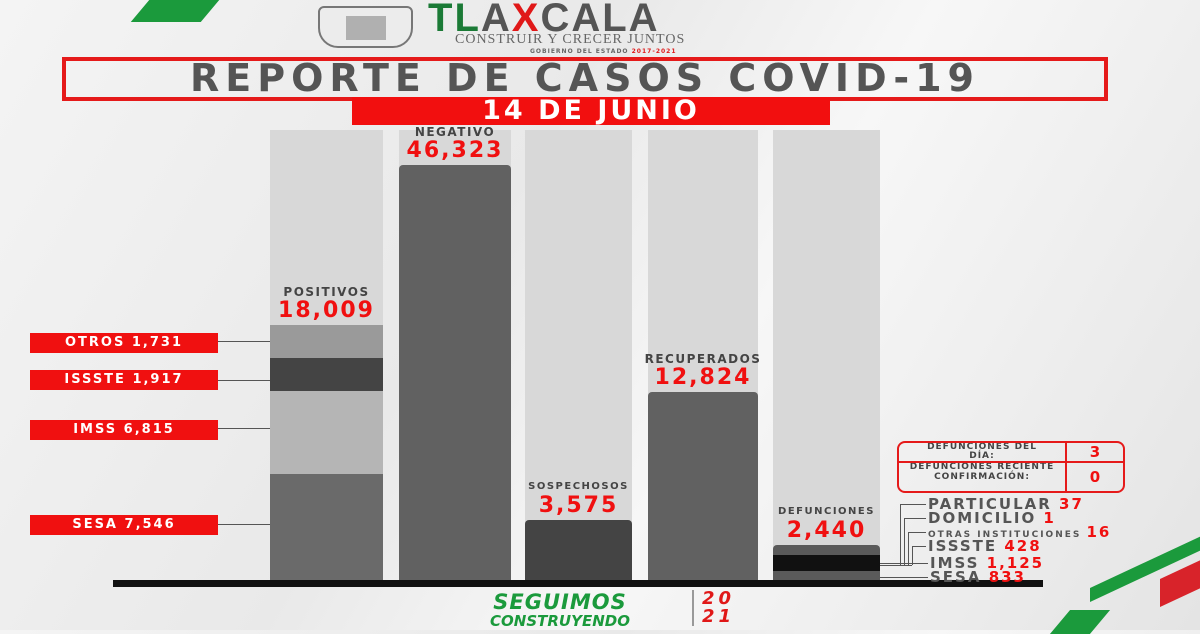  What do you see at coordinates (556, 20) in the screenshot?
I see `logo-letter: C` at bounding box center [556, 20].